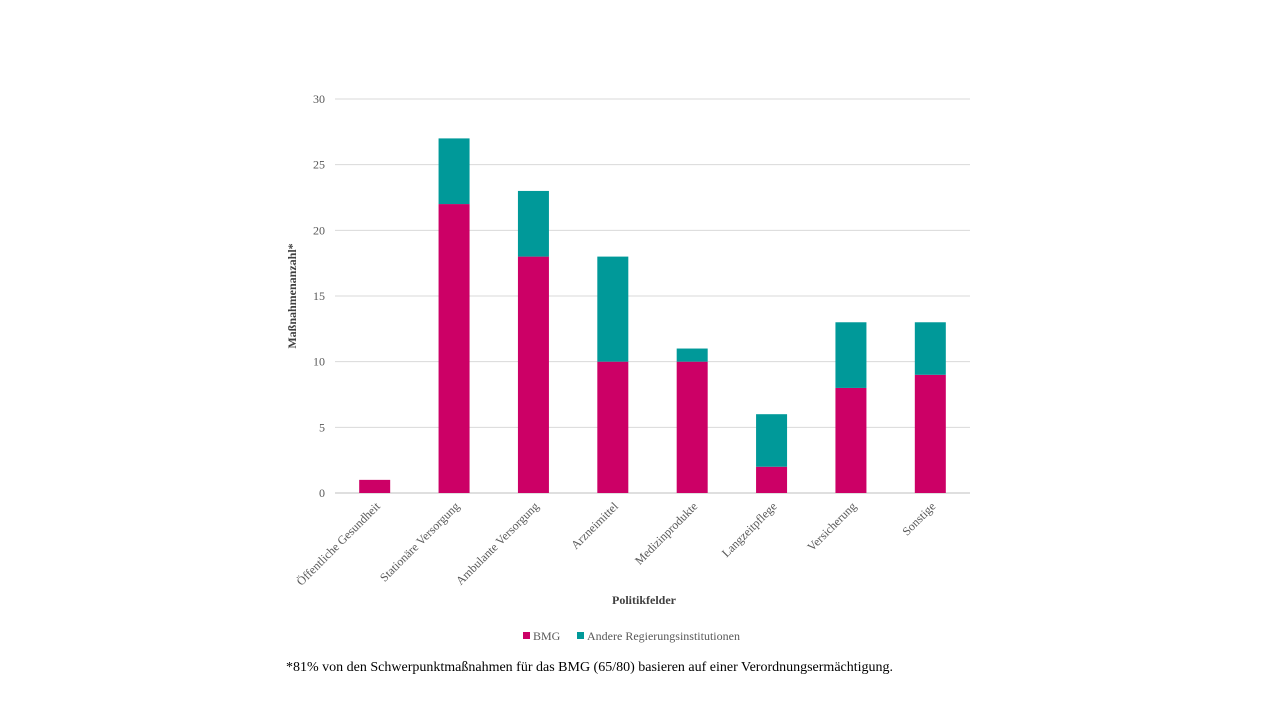 The width and height of the screenshot is (1280, 720). I want to click on x-tick-label: Ambulante Versorgung, so click(497, 543).